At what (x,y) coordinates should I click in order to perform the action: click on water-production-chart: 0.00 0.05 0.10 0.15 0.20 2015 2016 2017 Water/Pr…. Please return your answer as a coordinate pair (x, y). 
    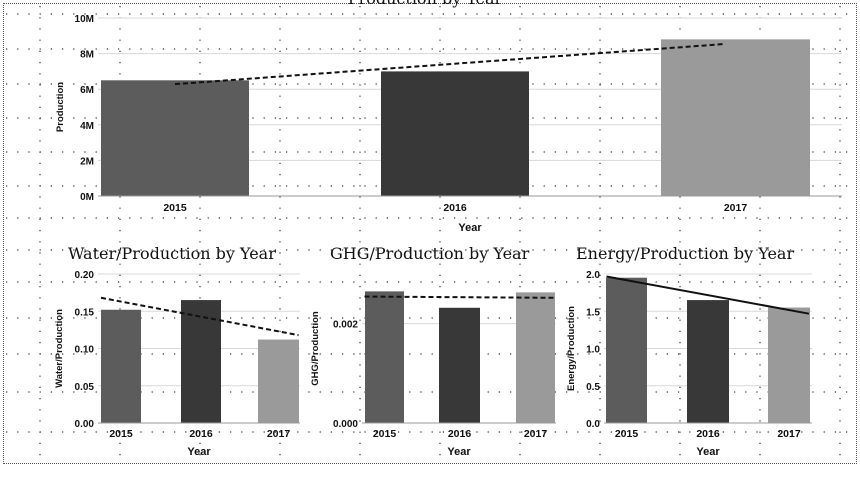
    Looking at the image, I should click on (177, 351).